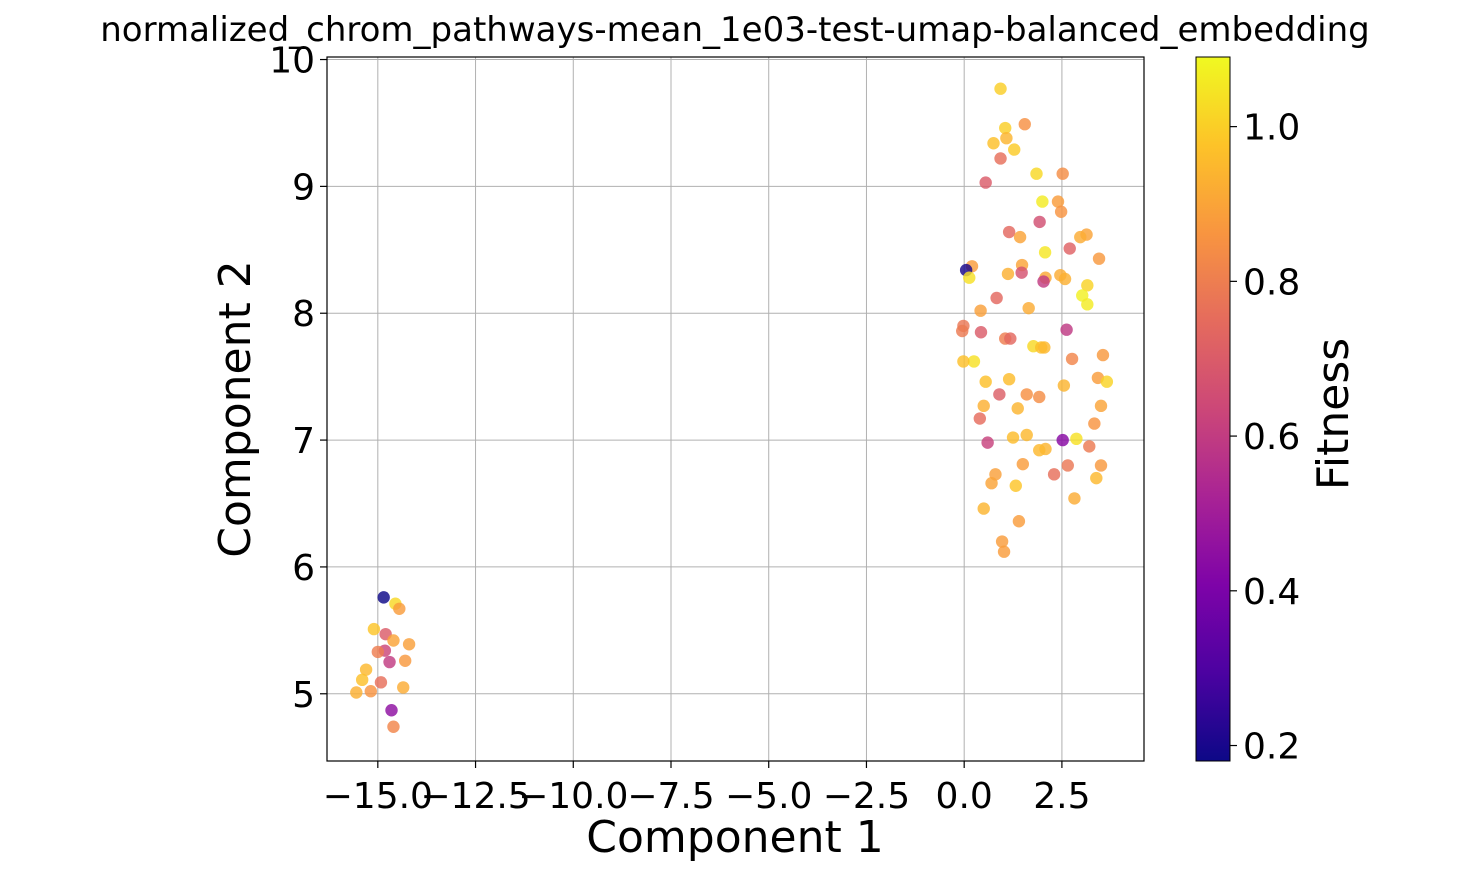 The image size is (1470, 872). Describe the element at coordinates (1271, 128) in the screenshot. I see `colorbar-tick-label: 1.0` at that location.